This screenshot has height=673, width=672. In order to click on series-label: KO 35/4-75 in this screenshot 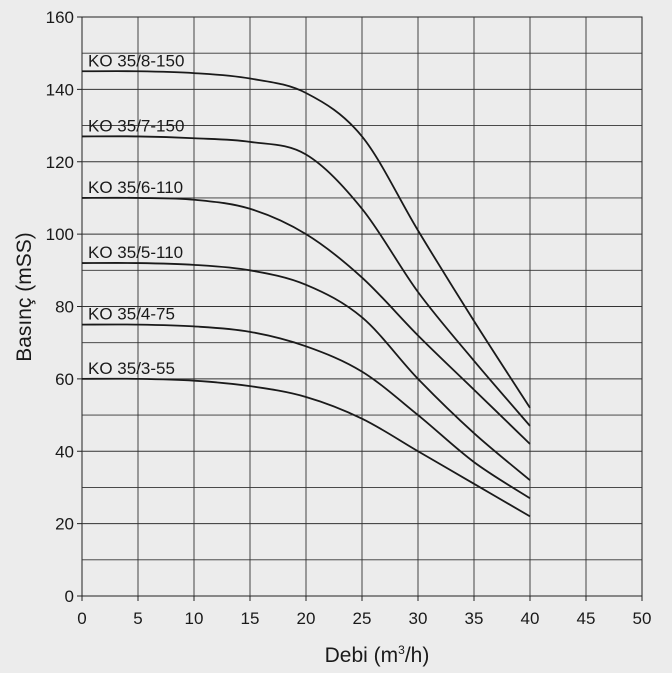, I will do `click(131, 314)`.